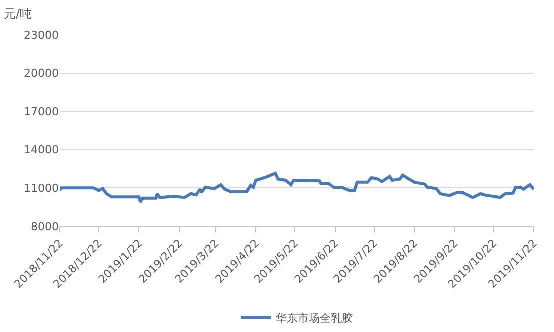 The image size is (554, 332). Describe the element at coordinates (41, 35) in the screenshot. I see `y-tick-label: 23000` at that location.